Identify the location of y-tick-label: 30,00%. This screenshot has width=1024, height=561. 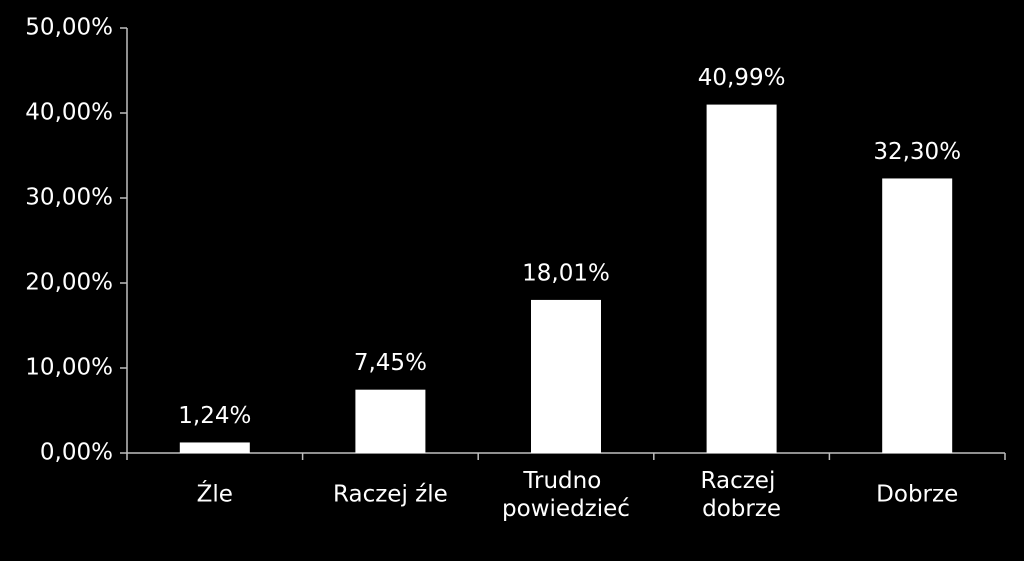
(69, 198).